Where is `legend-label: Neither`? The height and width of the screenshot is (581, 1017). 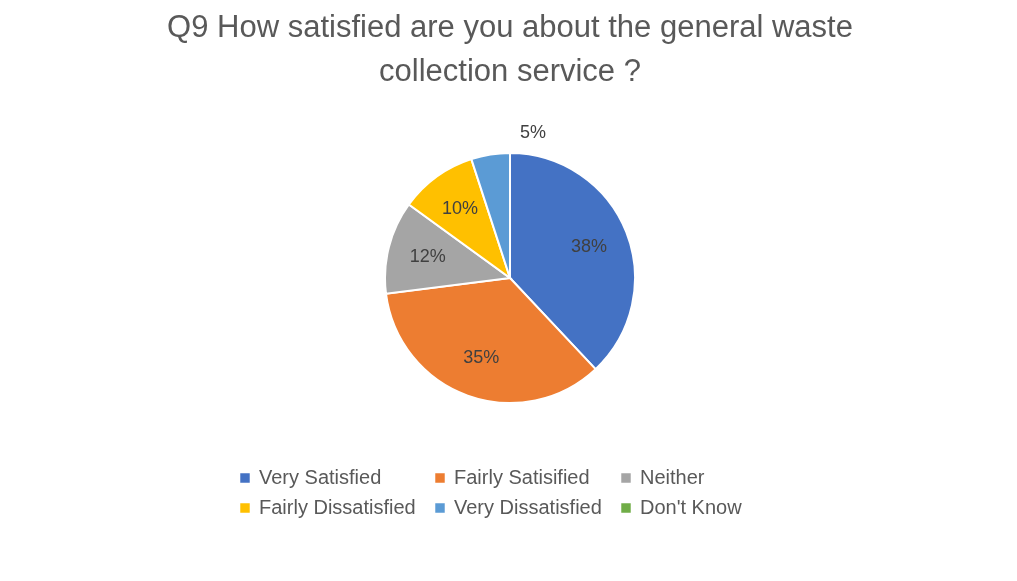 legend-label: Neither is located at coordinates (672, 477).